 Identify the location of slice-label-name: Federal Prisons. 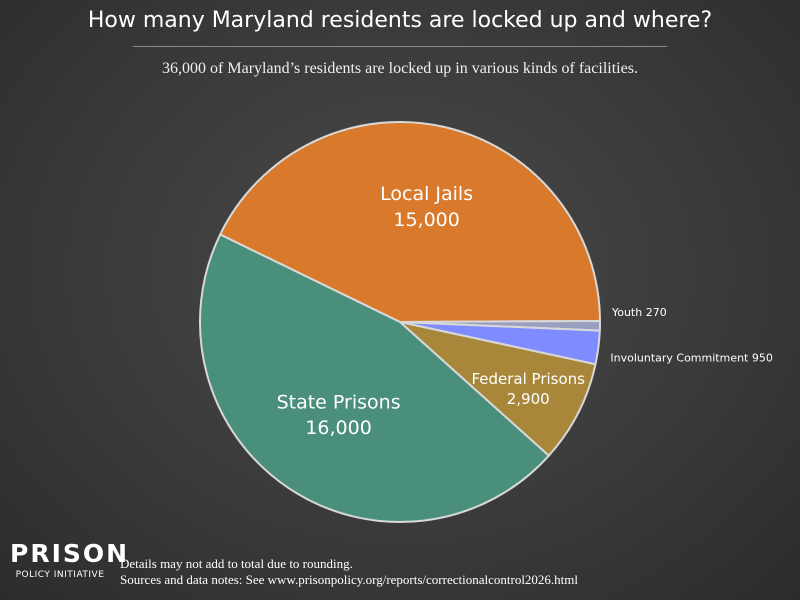
(528, 379).